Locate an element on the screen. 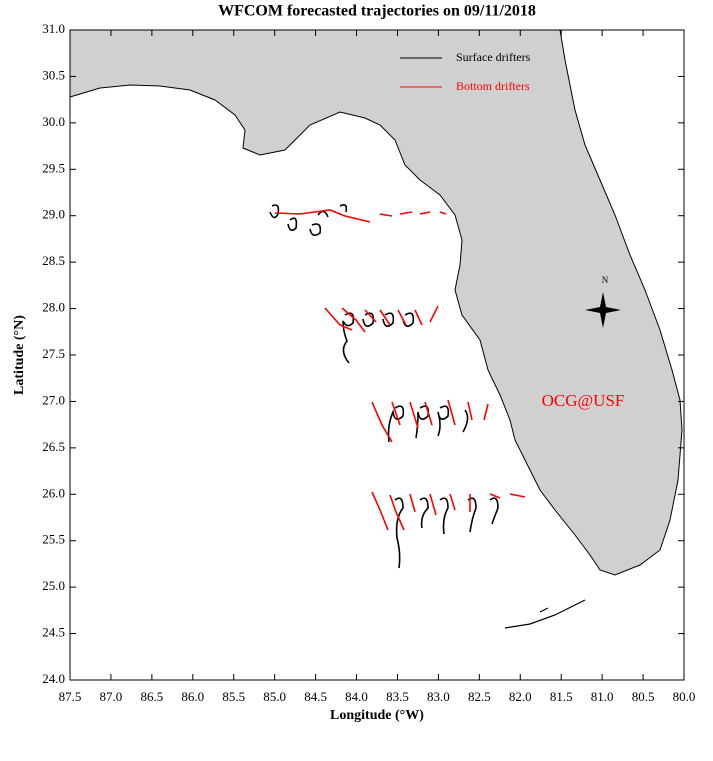 The width and height of the screenshot is (713, 761). x-tick-label: 84.5 is located at coordinates (315, 696).